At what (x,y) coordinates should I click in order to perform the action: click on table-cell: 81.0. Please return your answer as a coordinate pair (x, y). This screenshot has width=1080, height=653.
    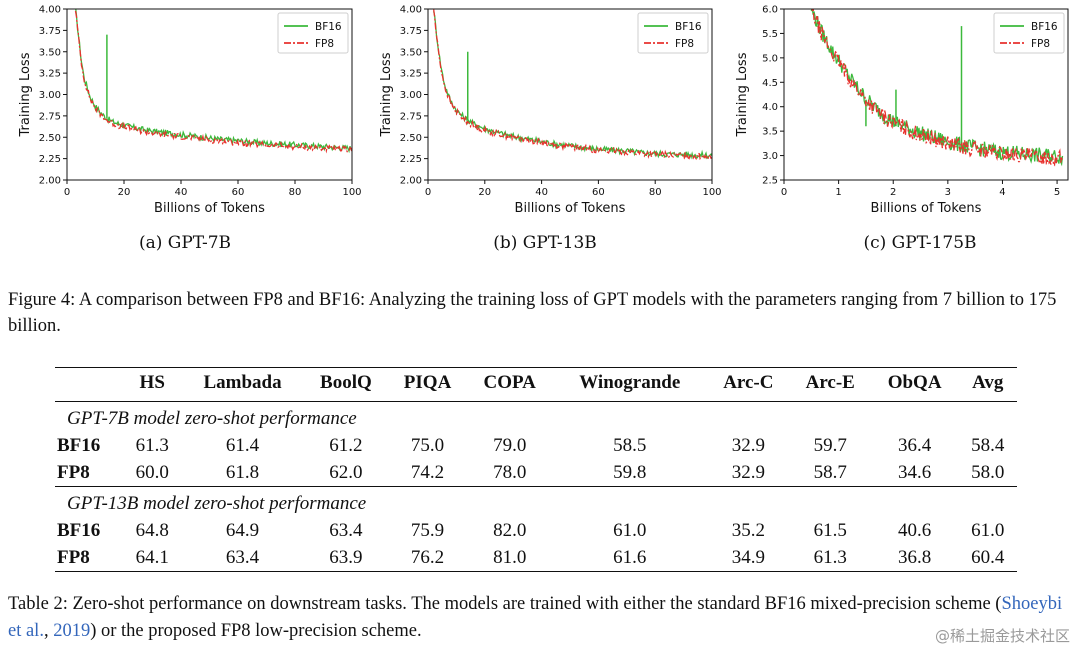
    Looking at the image, I should click on (510, 557).